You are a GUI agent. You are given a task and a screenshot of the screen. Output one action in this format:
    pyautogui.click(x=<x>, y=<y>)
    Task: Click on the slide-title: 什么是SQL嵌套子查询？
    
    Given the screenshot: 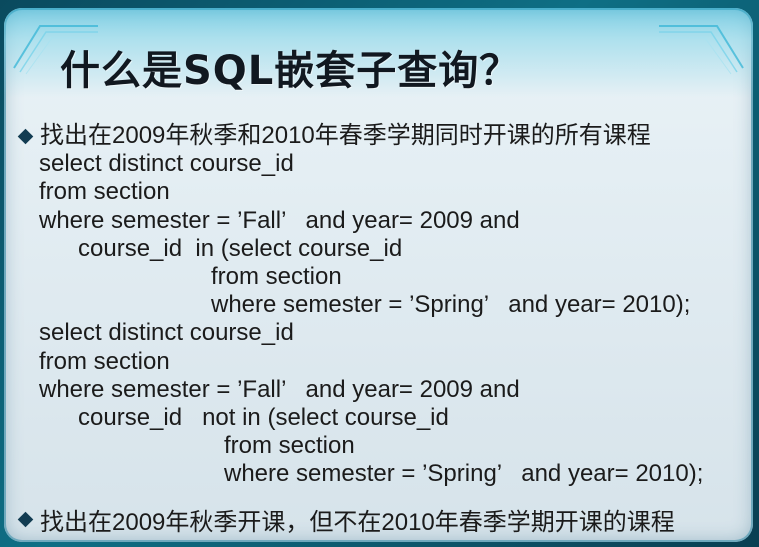 What is the action you would take?
    pyautogui.click(x=290, y=71)
    